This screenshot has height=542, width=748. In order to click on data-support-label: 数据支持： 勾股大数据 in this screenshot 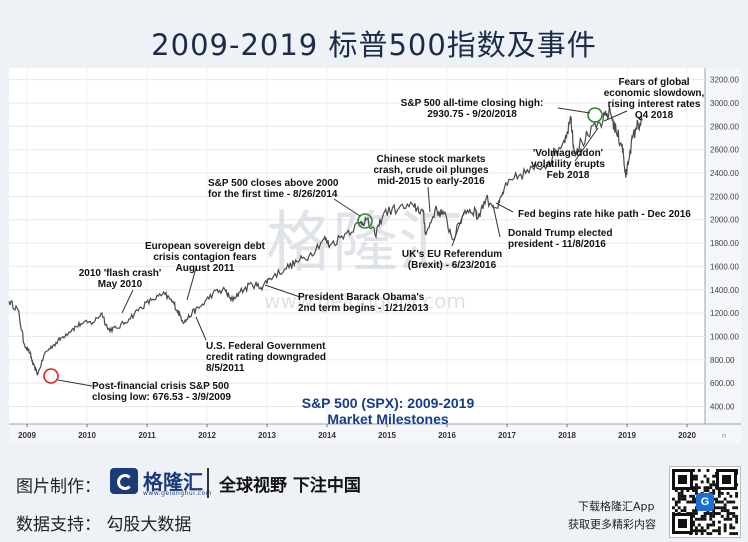, I will do `click(104, 525)`.